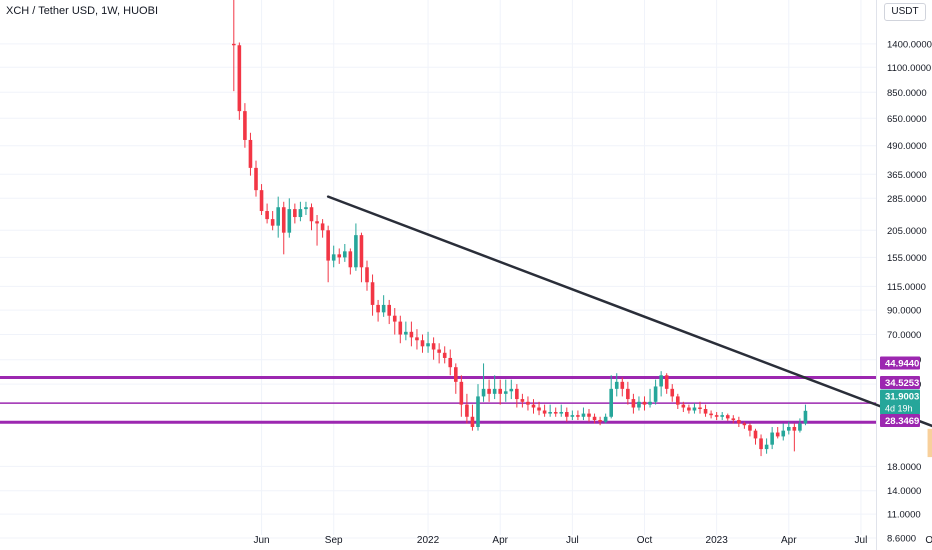  Describe the element at coordinates (904, 335) in the screenshot. I see `price-tick-label: 70.0000` at that location.